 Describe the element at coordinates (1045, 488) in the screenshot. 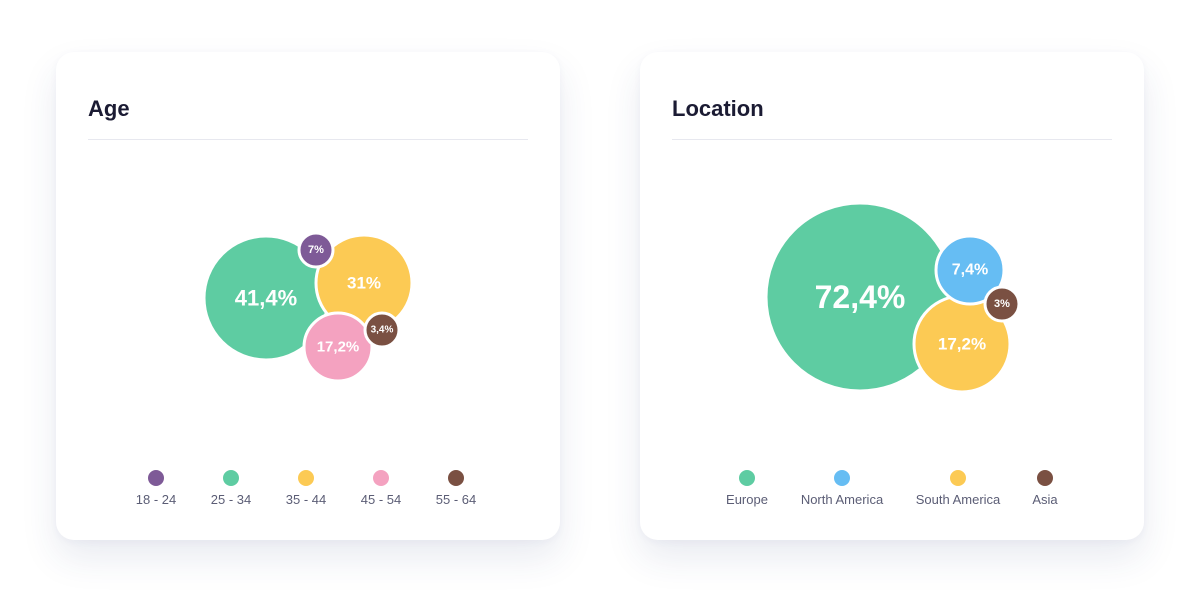

I see `location-legend-item-asia: Asia` at that location.